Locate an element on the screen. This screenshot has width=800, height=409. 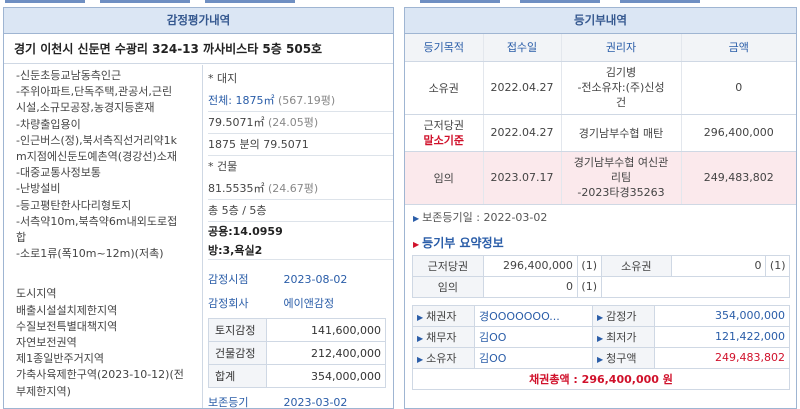
note-line: m지점에신둔도예촌역(경강선)소재 is located at coordinates (96, 157).